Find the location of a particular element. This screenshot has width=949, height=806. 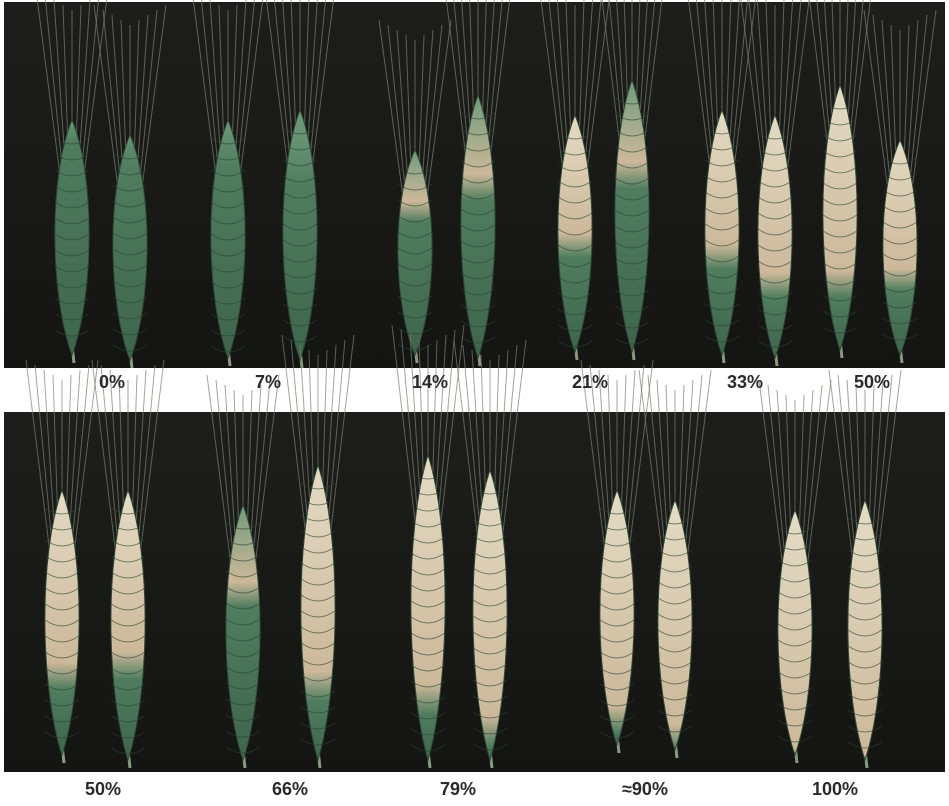

severity-label: 7% is located at coordinates (268, 382).